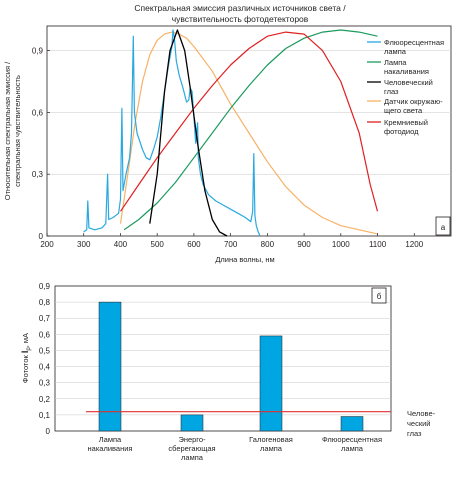  Describe the element at coordinates (413, 101) in the screenshot. I see `legend-label-3: Датчик окружаю-` at that location.